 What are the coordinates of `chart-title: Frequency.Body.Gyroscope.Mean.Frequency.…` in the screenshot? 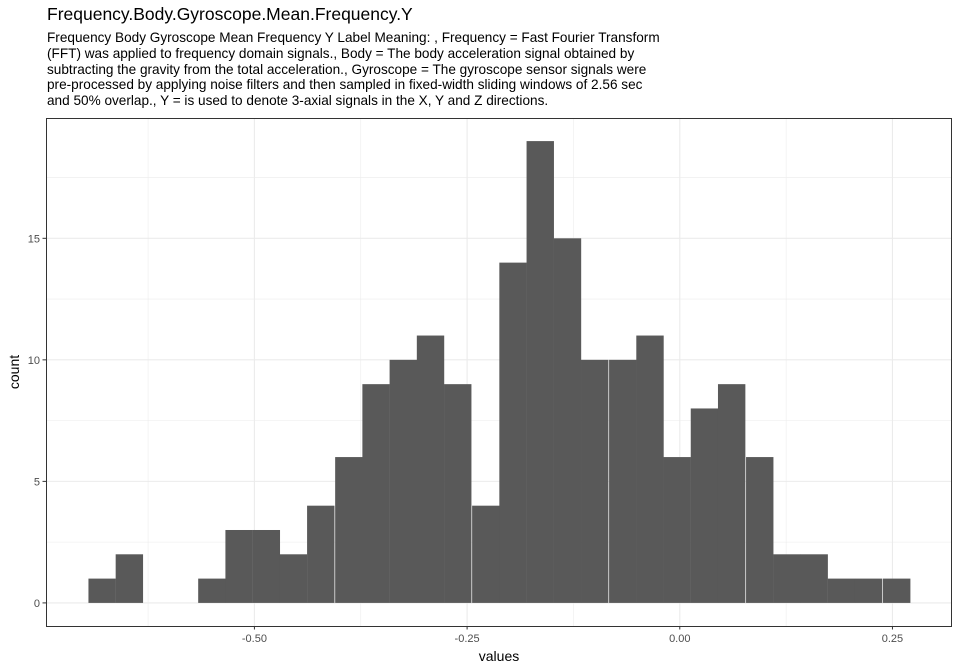 It's located at (230, 14).